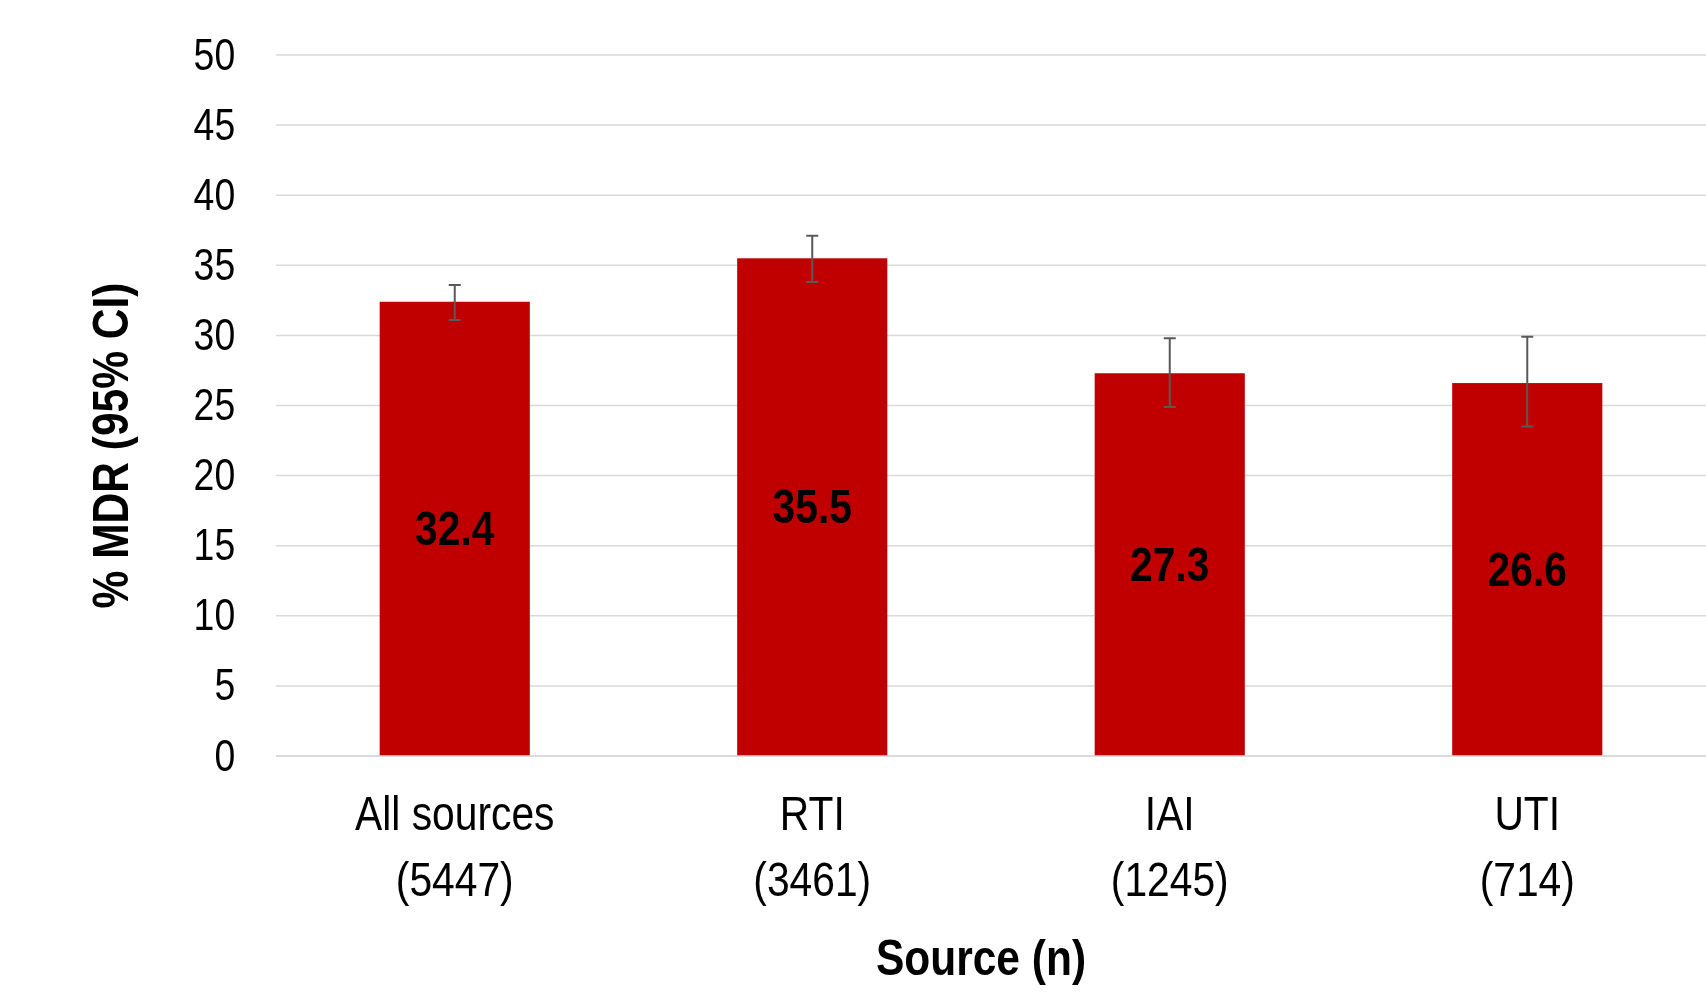 The width and height of the screenshot is (1706, 992). What do you see at coordinates (214, 405) in the screenshot?
I see `y-tick-label: 25` at bounding box center [214, 405].